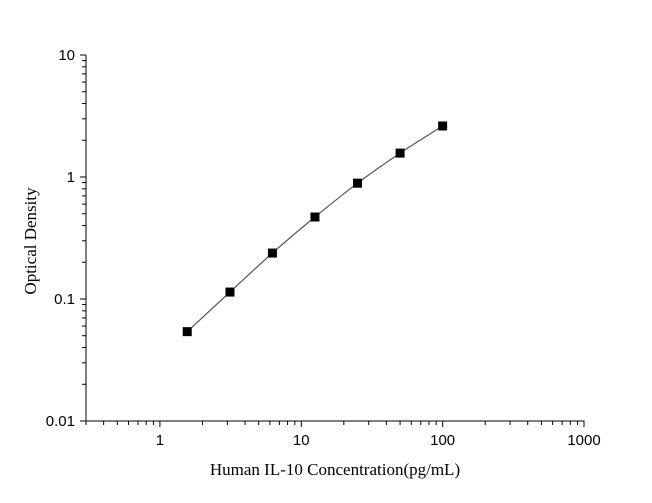 The image size is (652, 503). What do you see at coordinates (66, 55) in the screenshot?
I see `y-tick-label: 10` at bounding box center [66, 55].